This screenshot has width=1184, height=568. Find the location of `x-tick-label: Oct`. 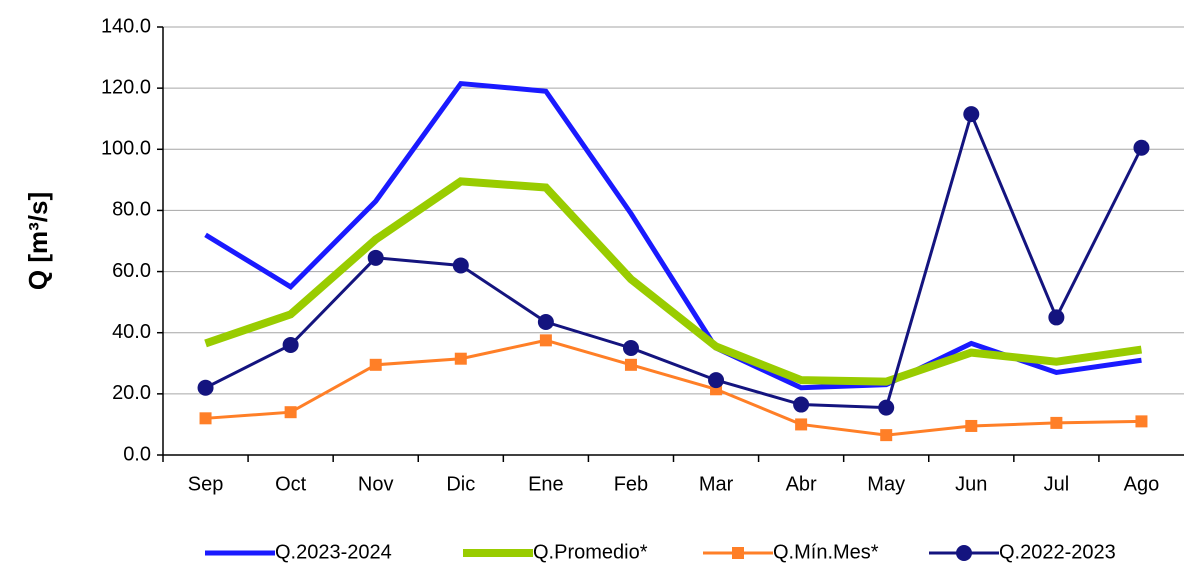

x-tick-label: Oct is located at coordinates (291, 484).